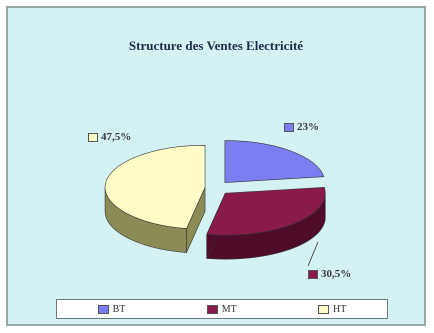 The height and width of the screenshot is (333, 434). I want to click on legend: BT MT HT, so click(222, 309).